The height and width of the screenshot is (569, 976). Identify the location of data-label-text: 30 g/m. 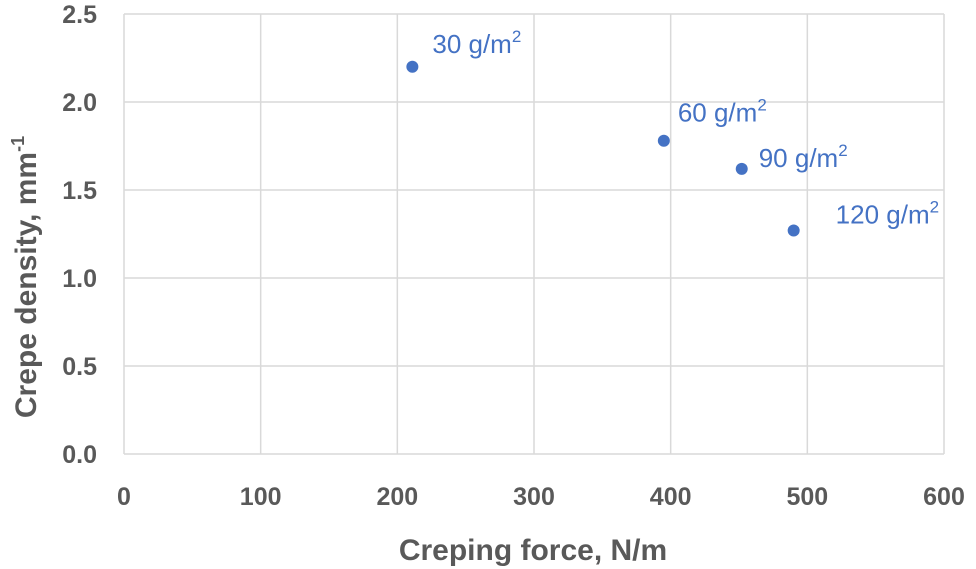
(472, 44).